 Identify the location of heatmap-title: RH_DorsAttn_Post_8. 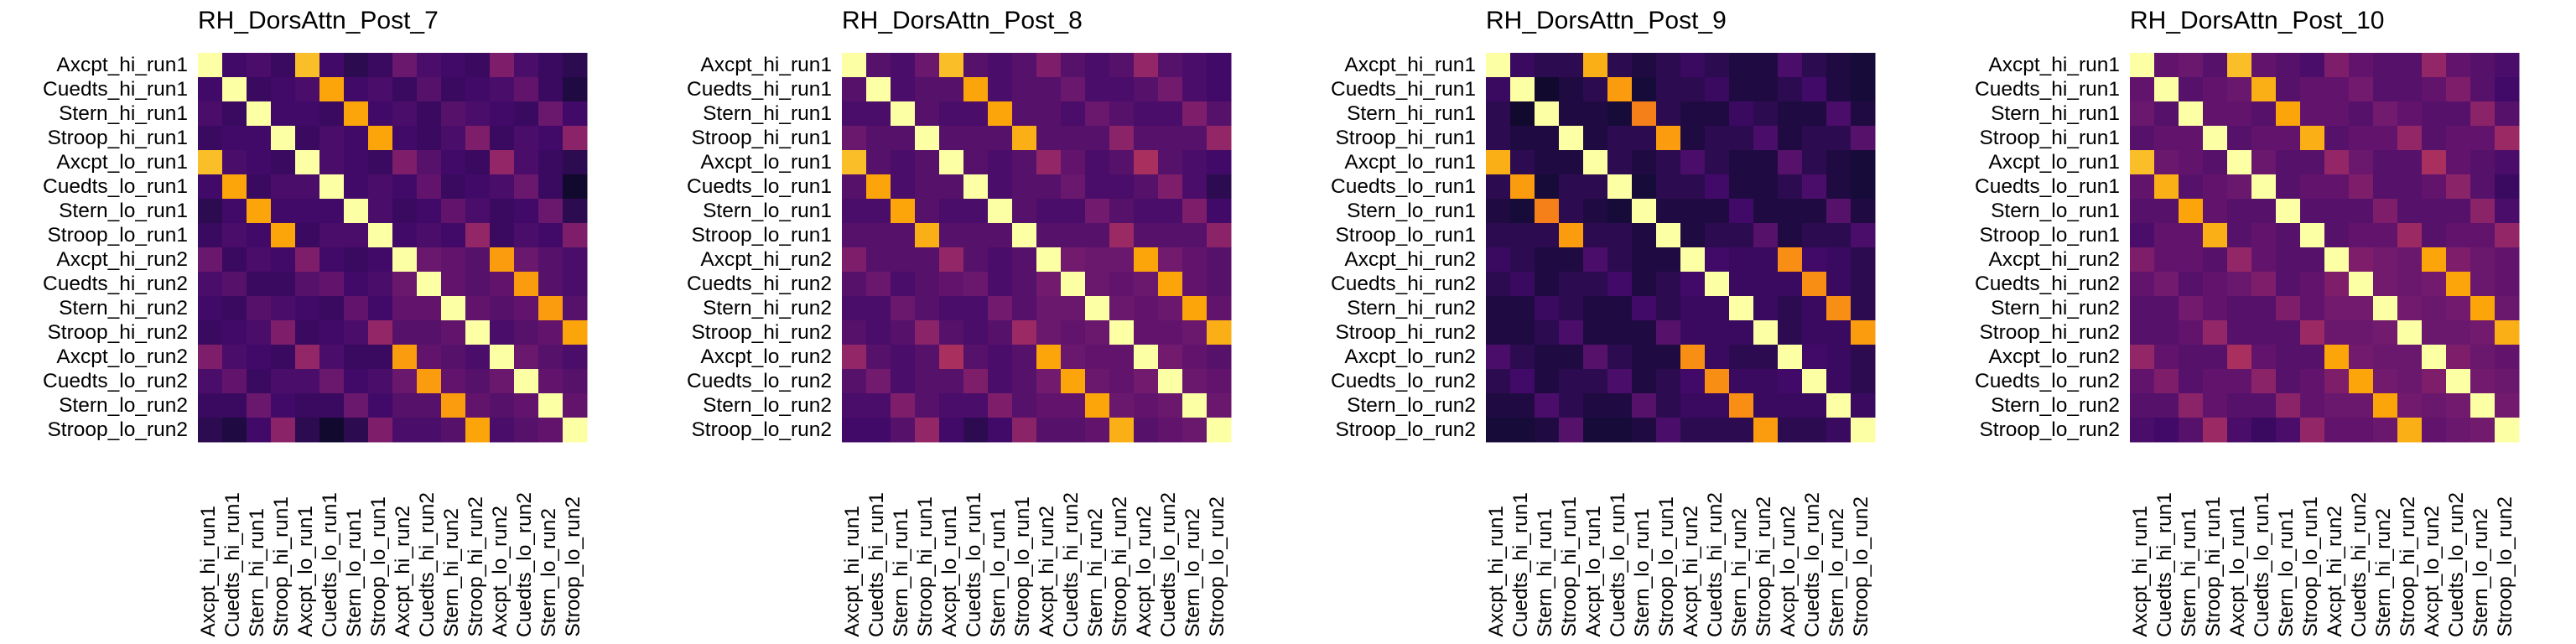
(962, 20).